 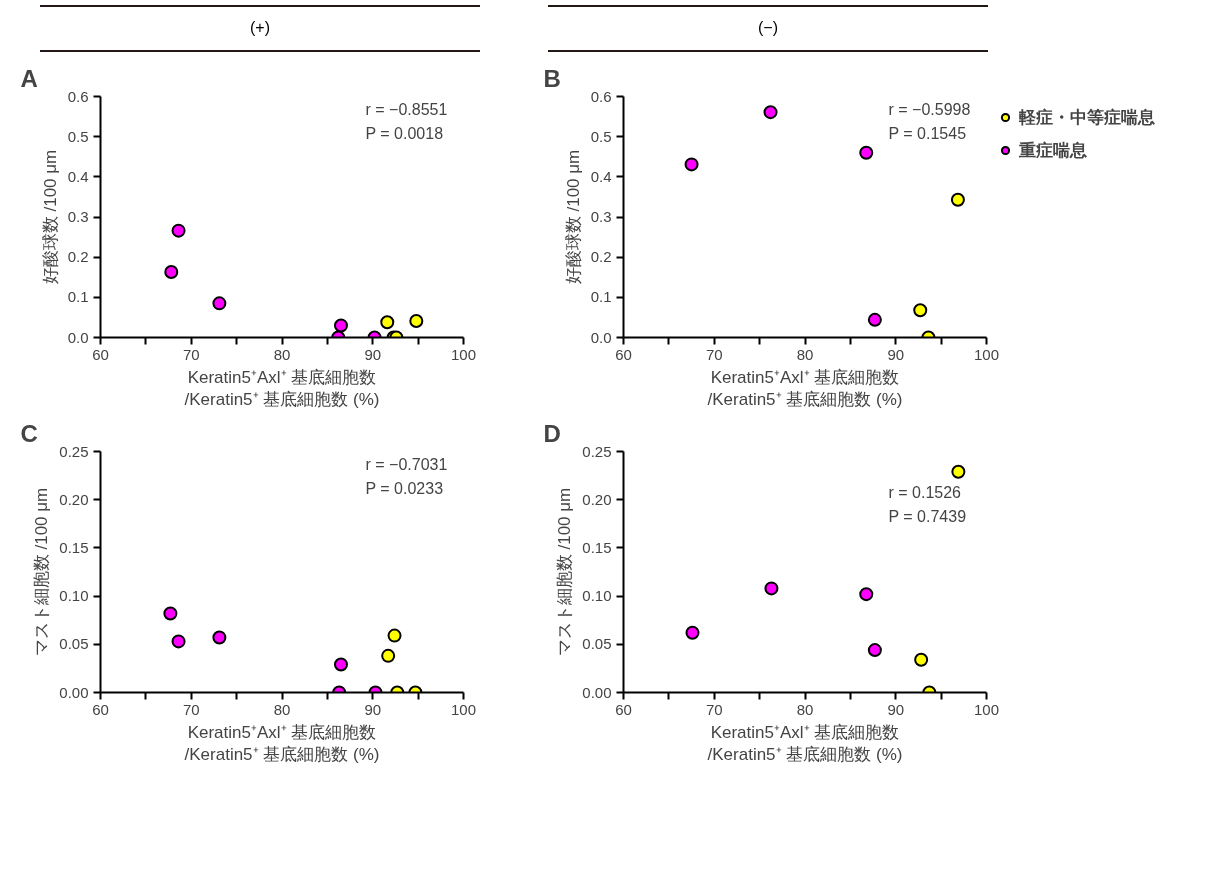 I want to click on legend-label: 軽症・中等症喘息, so click(x=1087, y=117).